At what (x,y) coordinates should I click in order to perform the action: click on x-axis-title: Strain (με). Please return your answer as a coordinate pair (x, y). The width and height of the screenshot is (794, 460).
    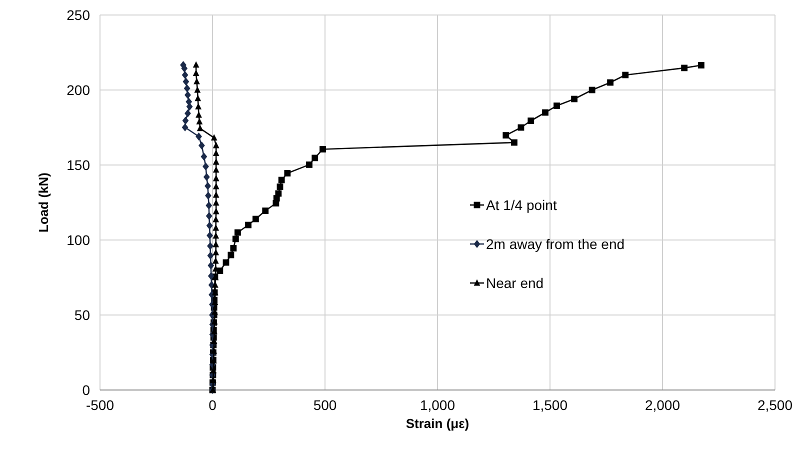
    Looking at the image, I should click on (438, 423).